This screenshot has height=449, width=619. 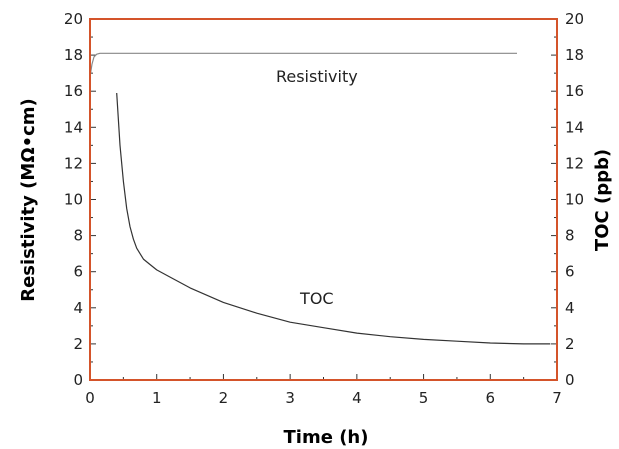 What do you see at coordinates (317, 76) in the screenshot?
I see `resistivity-annotation: Resistivity` at bounding box center [317, 76].